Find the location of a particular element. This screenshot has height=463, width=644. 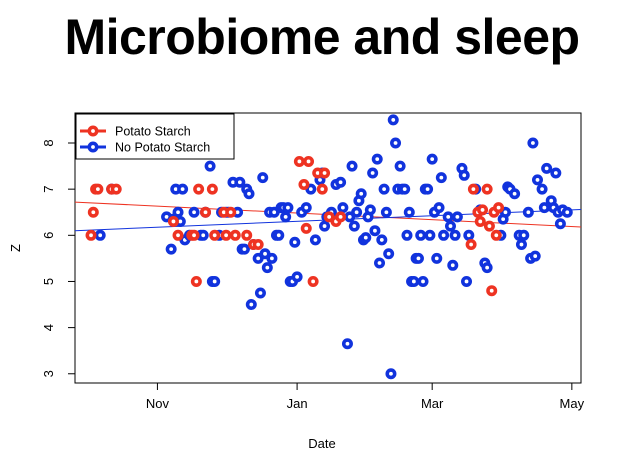

y-axis-label: Z is located at coordinates (15, 248).